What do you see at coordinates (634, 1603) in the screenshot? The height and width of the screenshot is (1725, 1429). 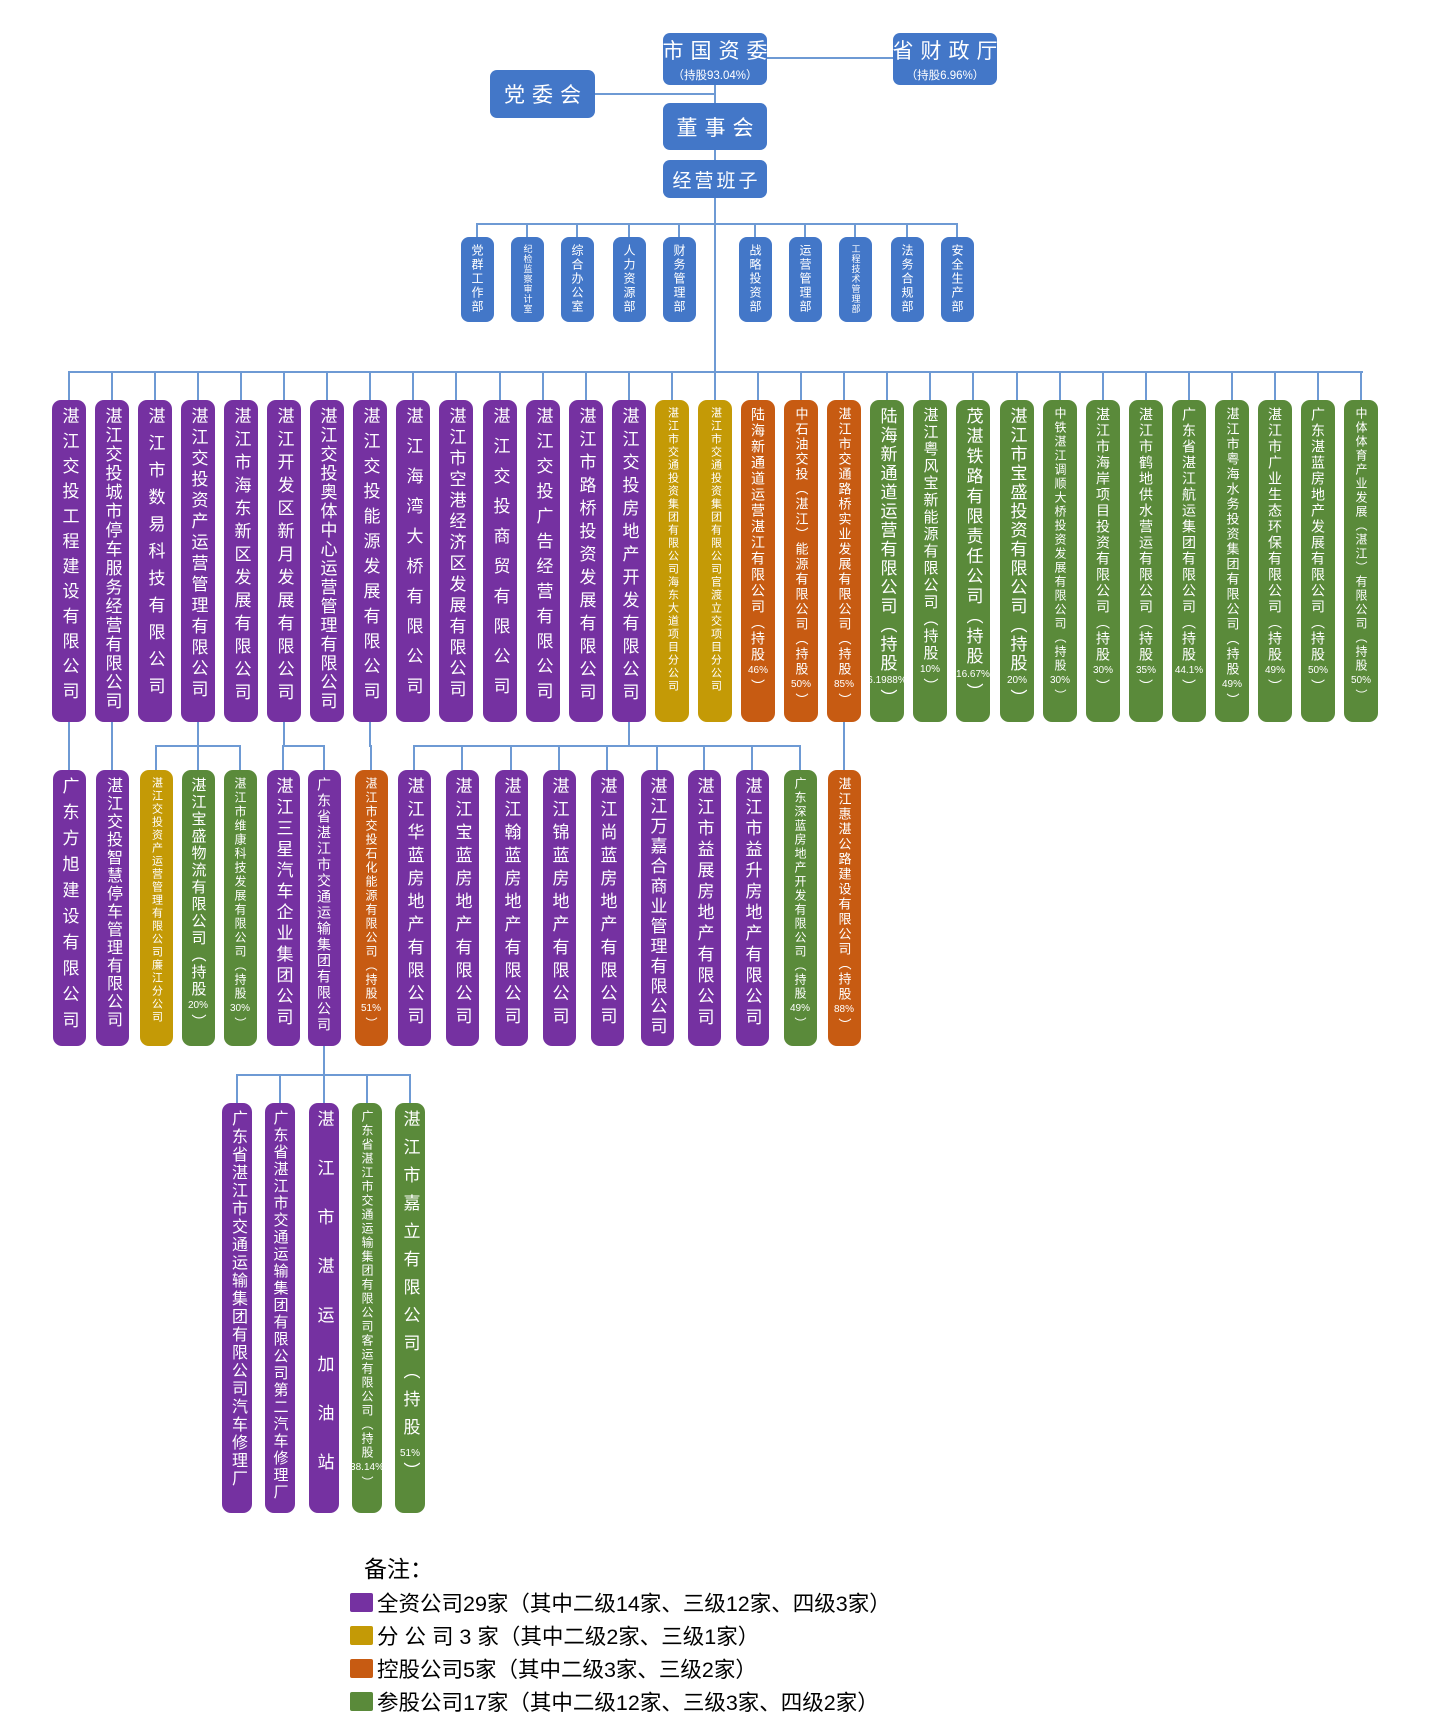 I see `legend-label: 全资公司29家（其中二级14家、三级12家、四级3家）` at bounding box center [634, 1603].